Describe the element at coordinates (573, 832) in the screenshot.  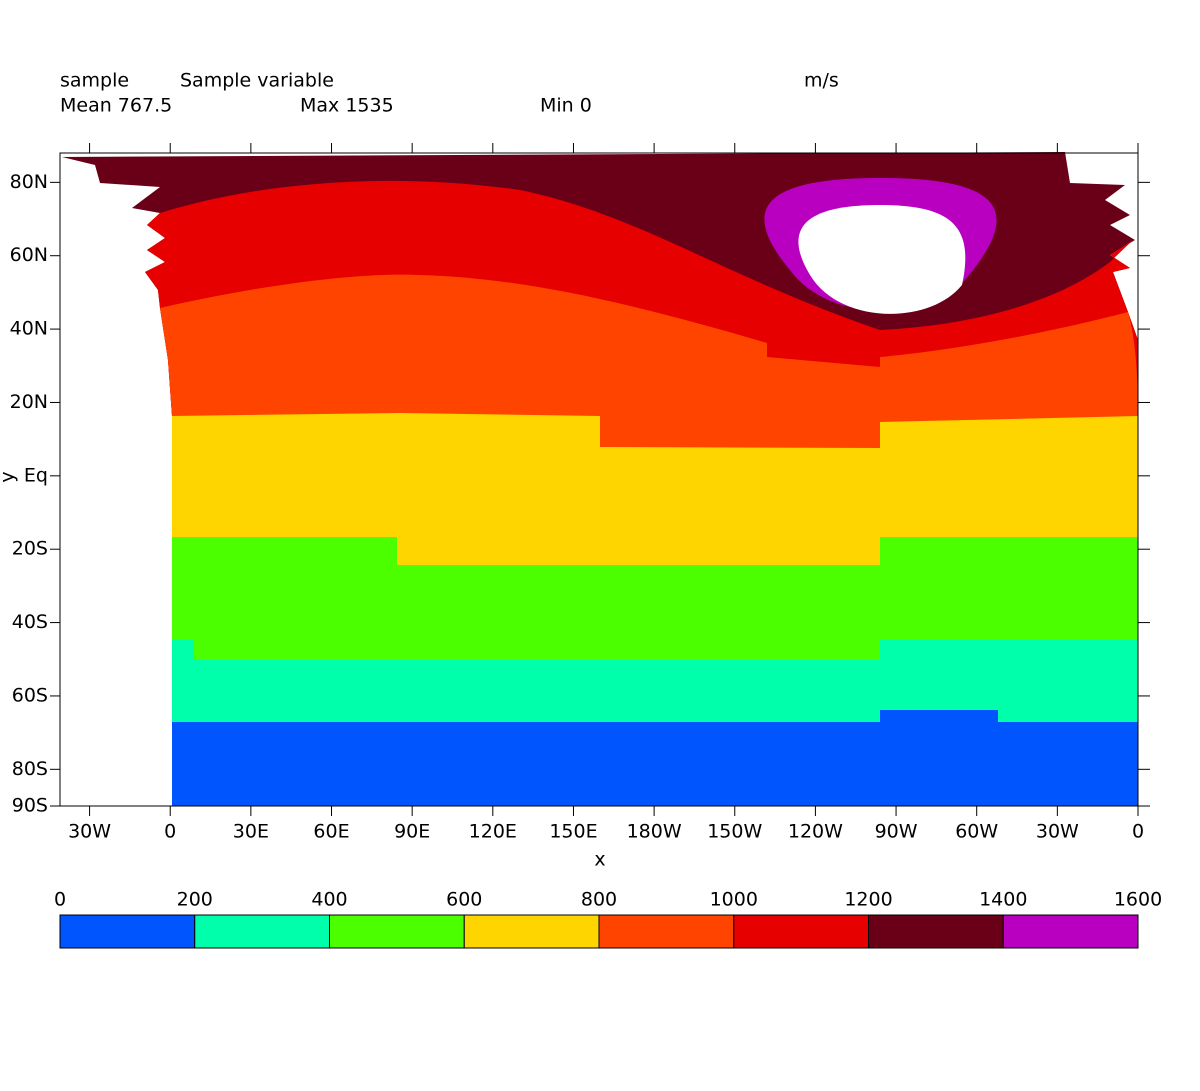
I see `x-tick-label: 150E` at that location.